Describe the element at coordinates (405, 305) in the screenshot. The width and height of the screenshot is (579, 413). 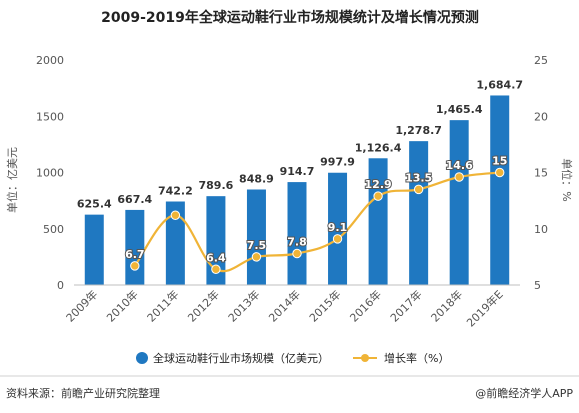
I see `x-tick-label: 2017年` at that location.